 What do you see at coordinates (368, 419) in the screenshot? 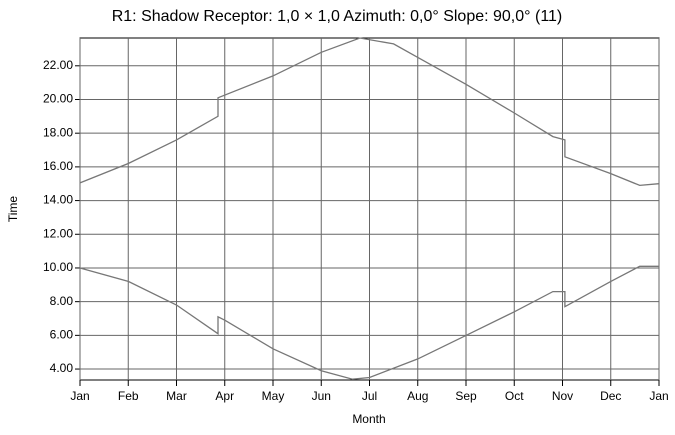
I see `x-axis-label: Month` at bounding box center [368, 419].